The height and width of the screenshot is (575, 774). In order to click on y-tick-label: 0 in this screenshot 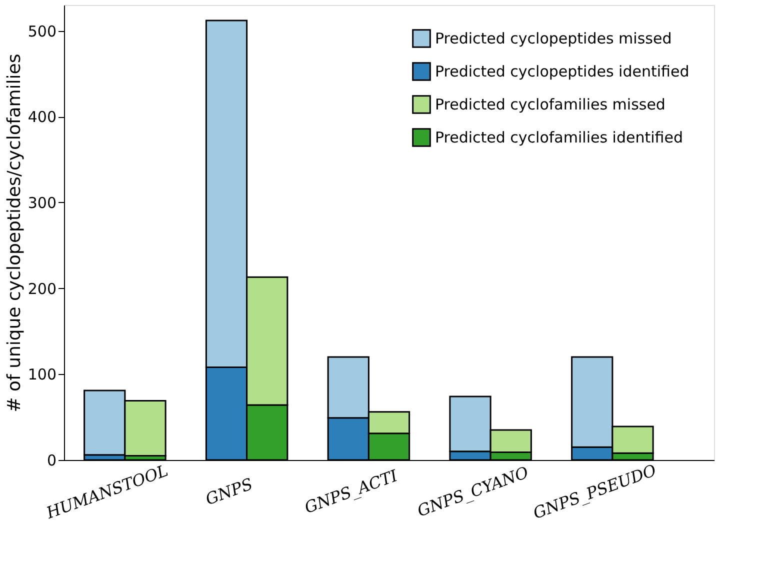, I will do `click(51, 461)`.